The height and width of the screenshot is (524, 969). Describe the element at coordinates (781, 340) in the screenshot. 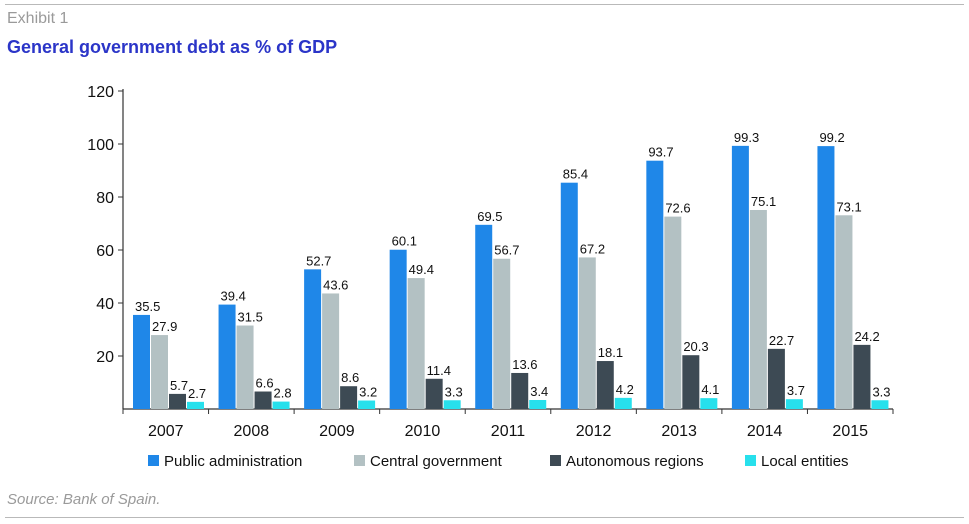

I see `data-label: 22.7` at that location.